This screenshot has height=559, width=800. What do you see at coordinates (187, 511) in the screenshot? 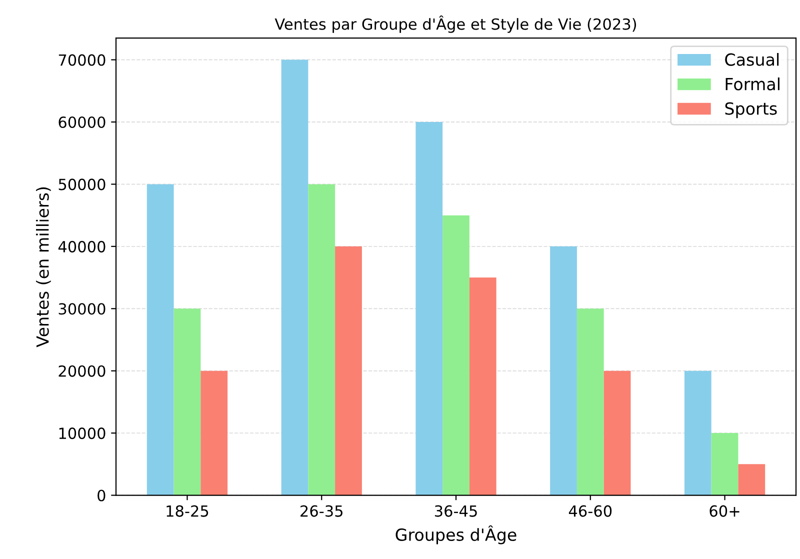
I see `x-tick-label: 18-25` at bounding box center [187, 511].